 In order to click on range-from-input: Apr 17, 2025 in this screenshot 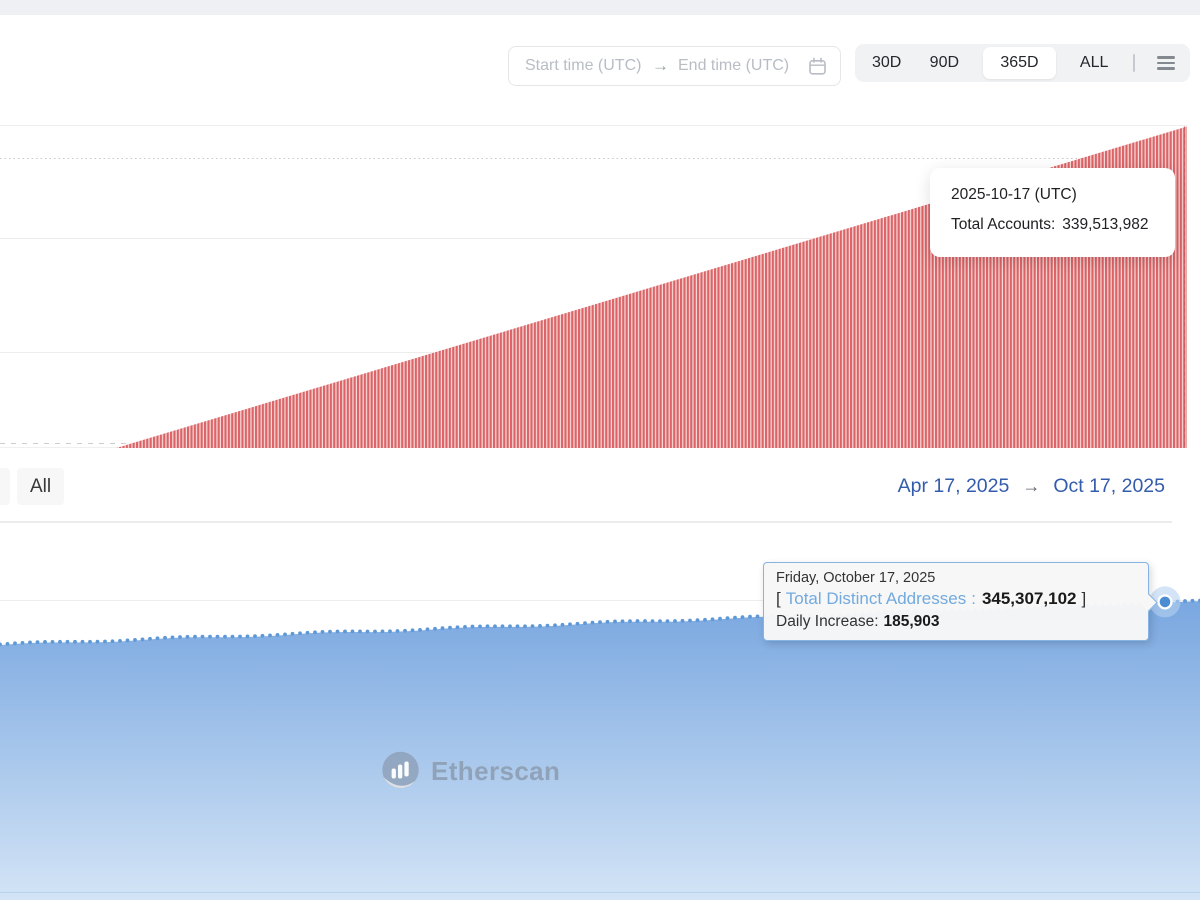, I will do `click(953, 486)`.